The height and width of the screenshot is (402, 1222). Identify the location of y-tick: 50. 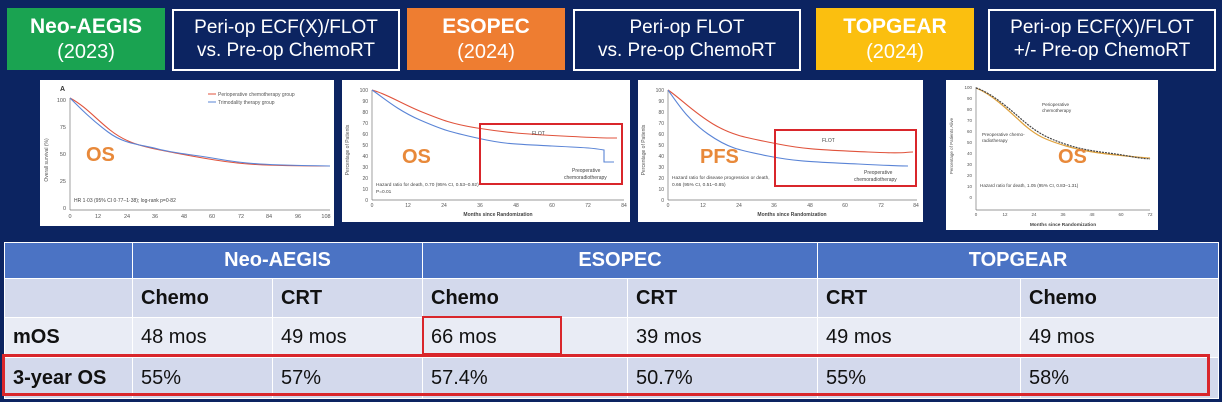
(970, 142).